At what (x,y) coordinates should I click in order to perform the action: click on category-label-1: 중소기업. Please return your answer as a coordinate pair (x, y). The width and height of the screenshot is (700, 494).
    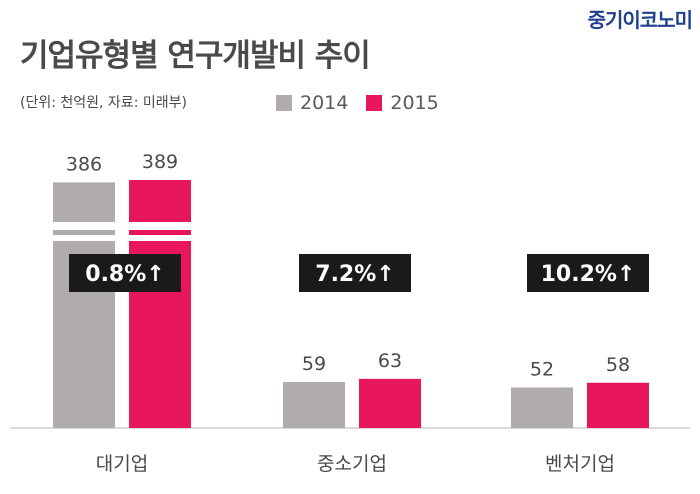
    Looking at the image, I should click on (352, 464).